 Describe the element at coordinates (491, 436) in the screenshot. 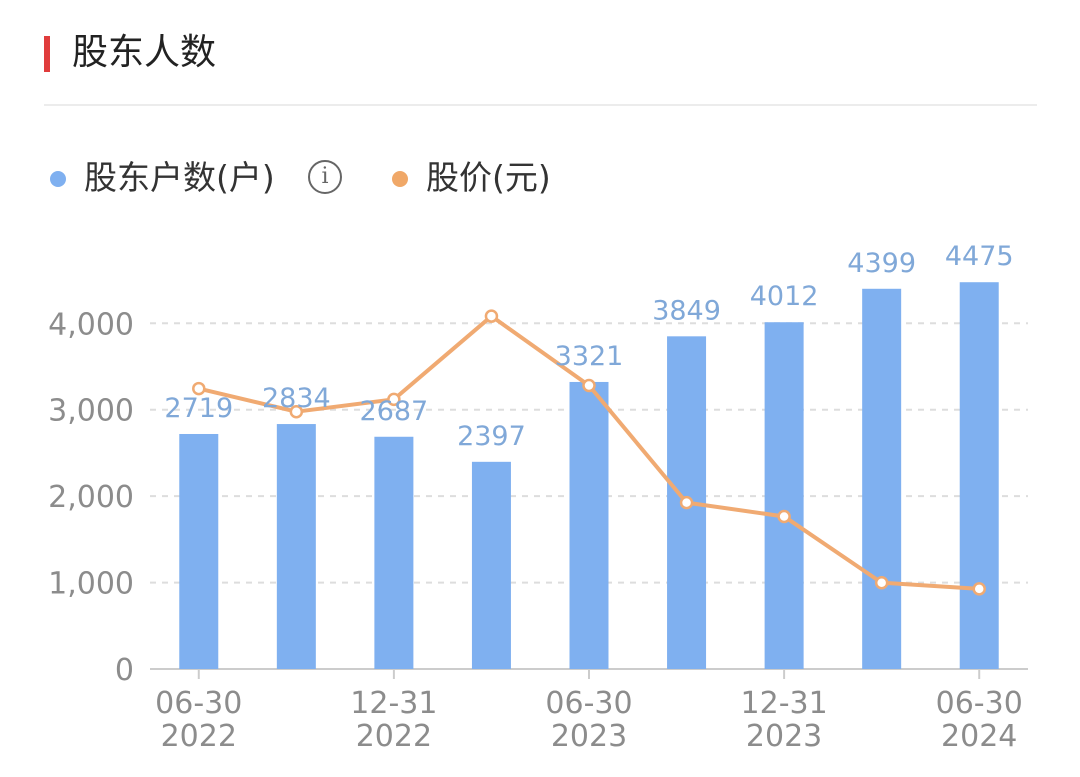

I see `bar-value-label: 2397` at that location.